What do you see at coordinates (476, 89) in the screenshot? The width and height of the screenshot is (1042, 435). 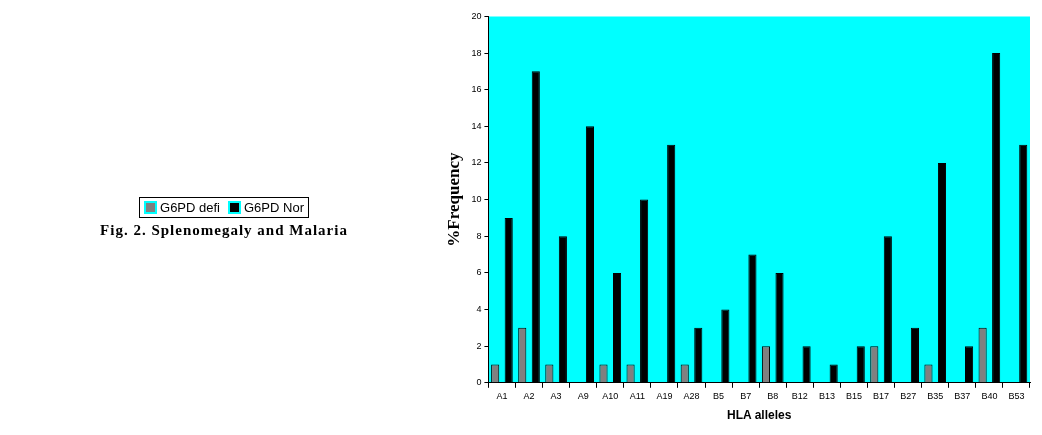 I see `y-tick-label: 16` at bounding box center [476, 89].